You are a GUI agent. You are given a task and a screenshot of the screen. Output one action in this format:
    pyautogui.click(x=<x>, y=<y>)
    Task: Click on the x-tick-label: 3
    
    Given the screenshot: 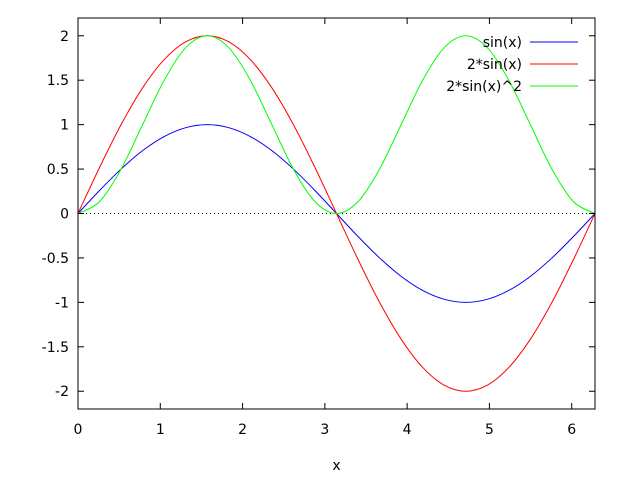 What is the action you would take?
    pyautogui.click(x=324, y=430)
    